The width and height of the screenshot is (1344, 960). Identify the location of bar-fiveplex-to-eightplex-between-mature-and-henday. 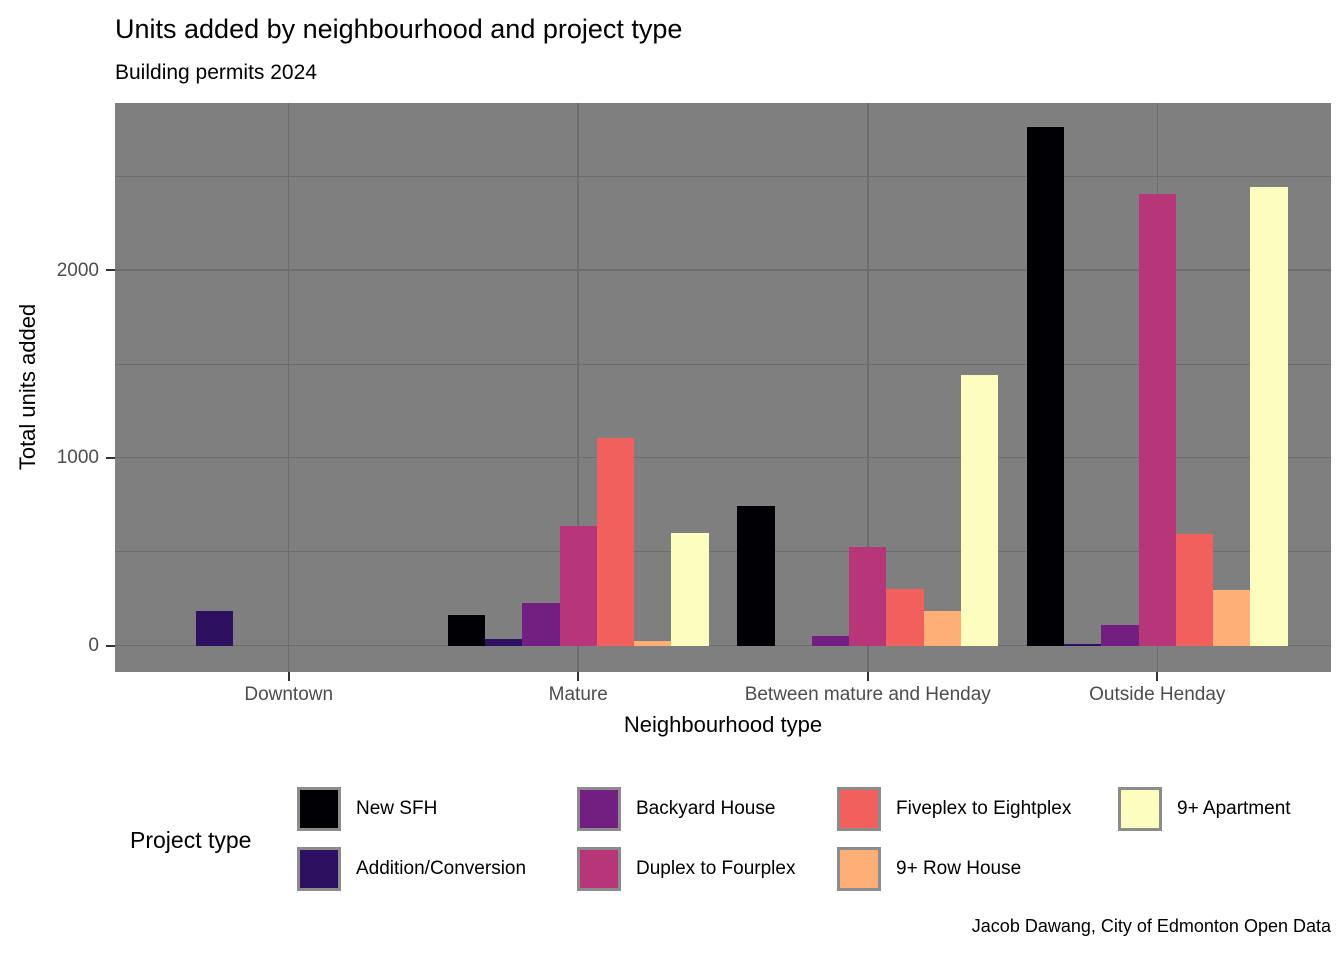
(905, 617).